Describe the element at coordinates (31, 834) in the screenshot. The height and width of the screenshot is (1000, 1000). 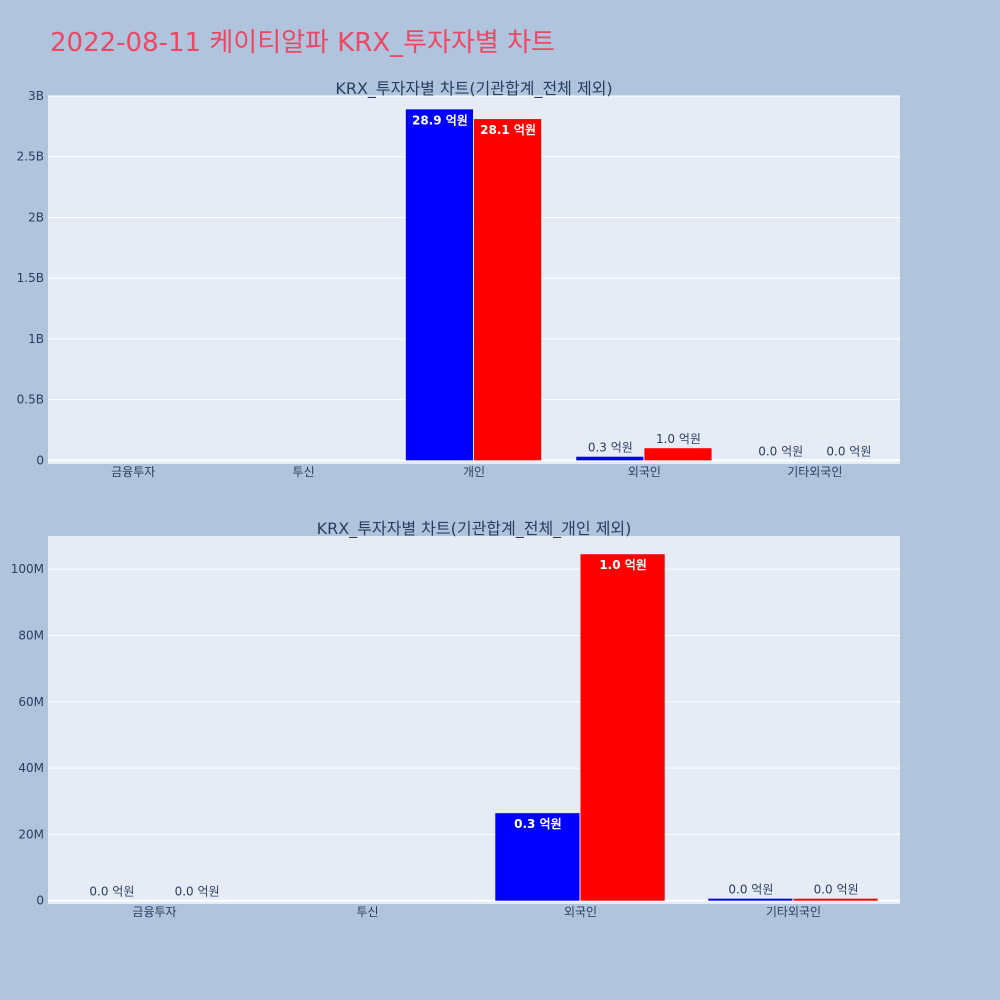
I see `chart-2-y-tick-label: 20M` at that location.